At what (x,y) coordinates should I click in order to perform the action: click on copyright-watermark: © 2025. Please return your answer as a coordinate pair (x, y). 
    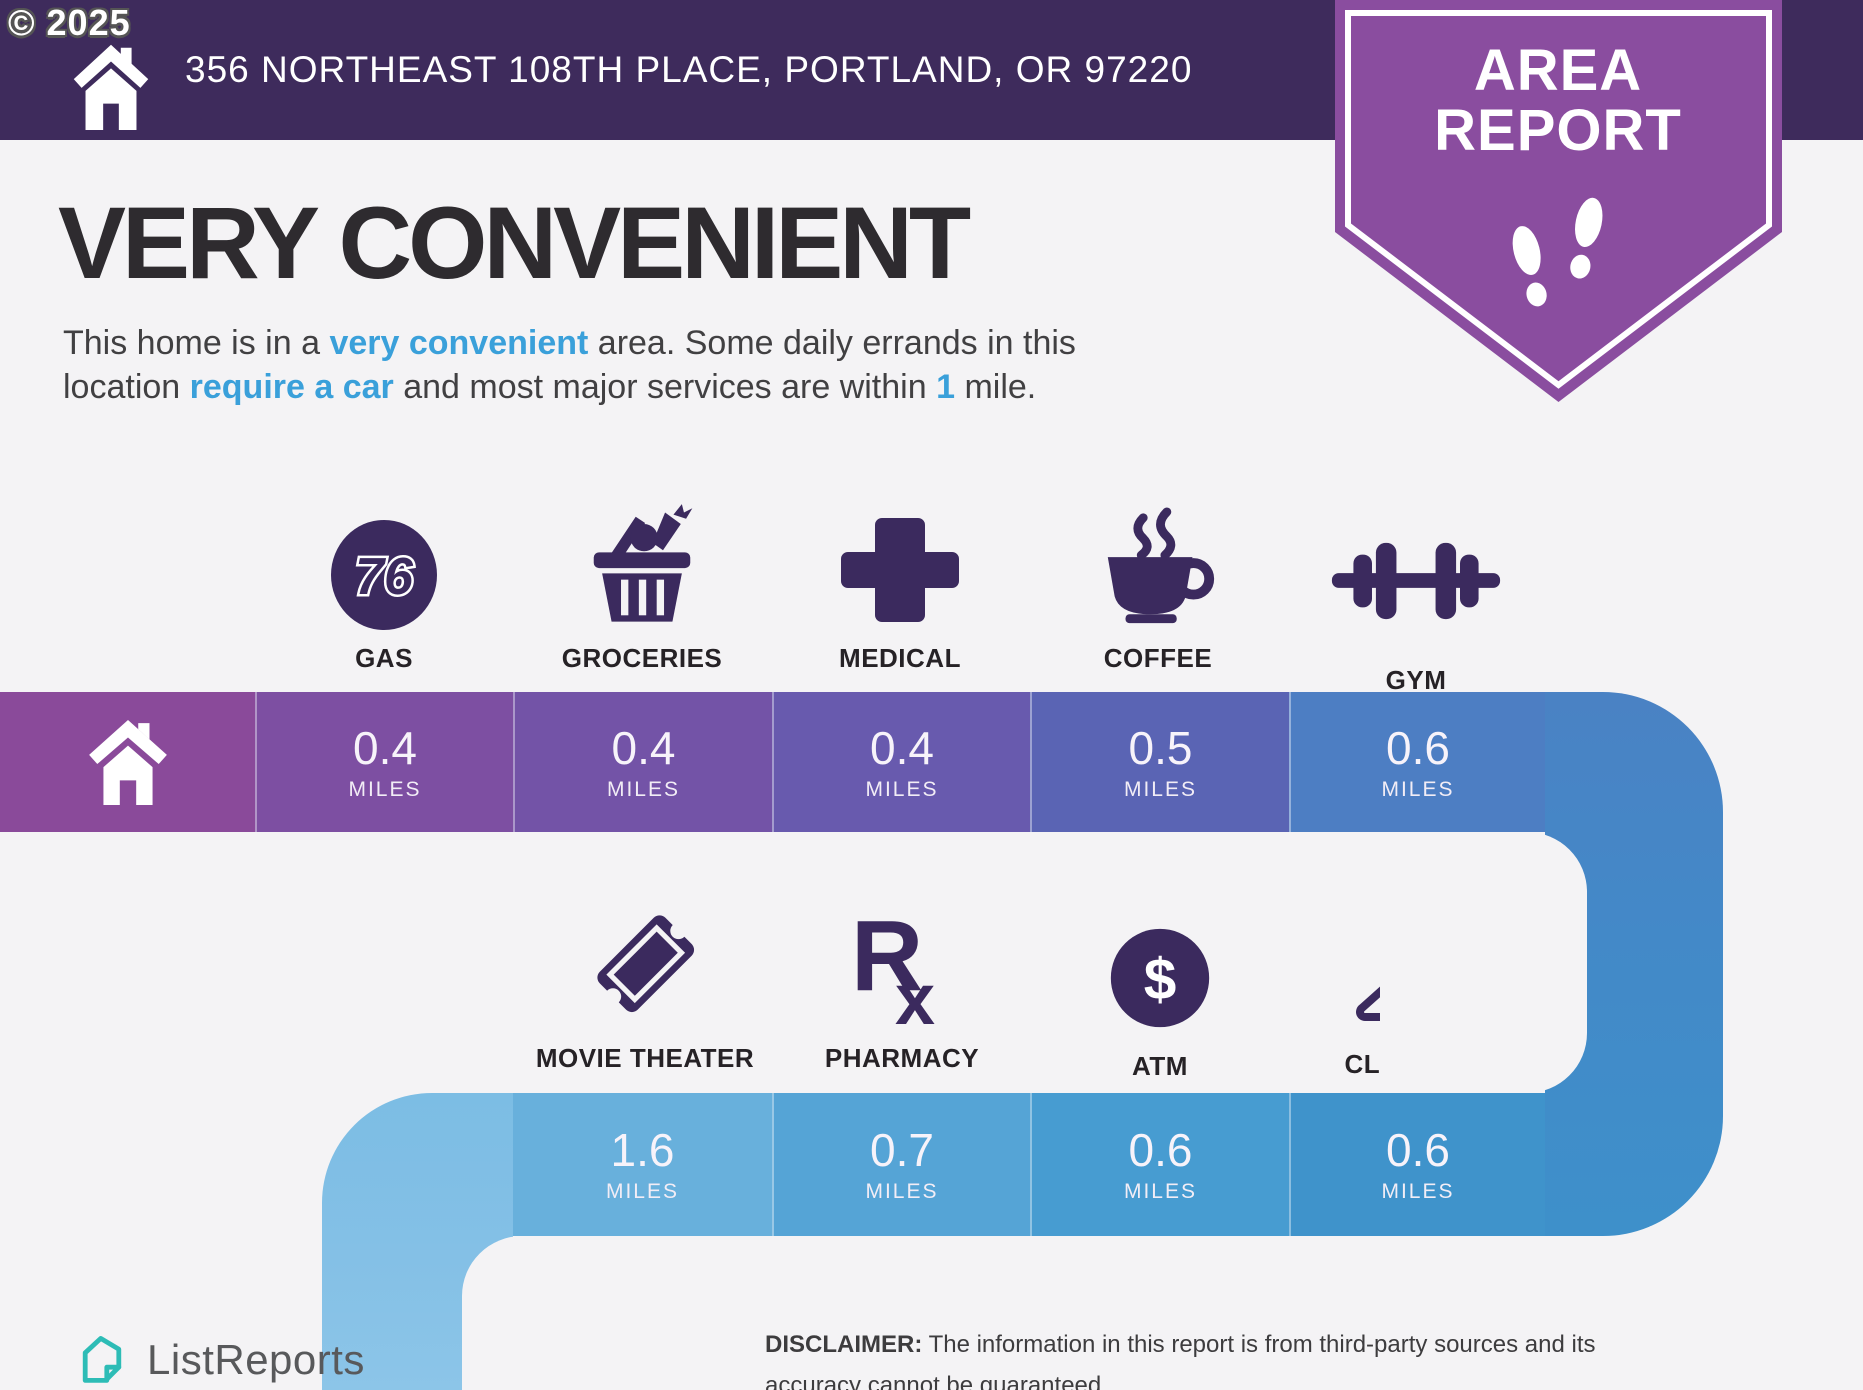
    Looking at the image, I should click on (69, 22).